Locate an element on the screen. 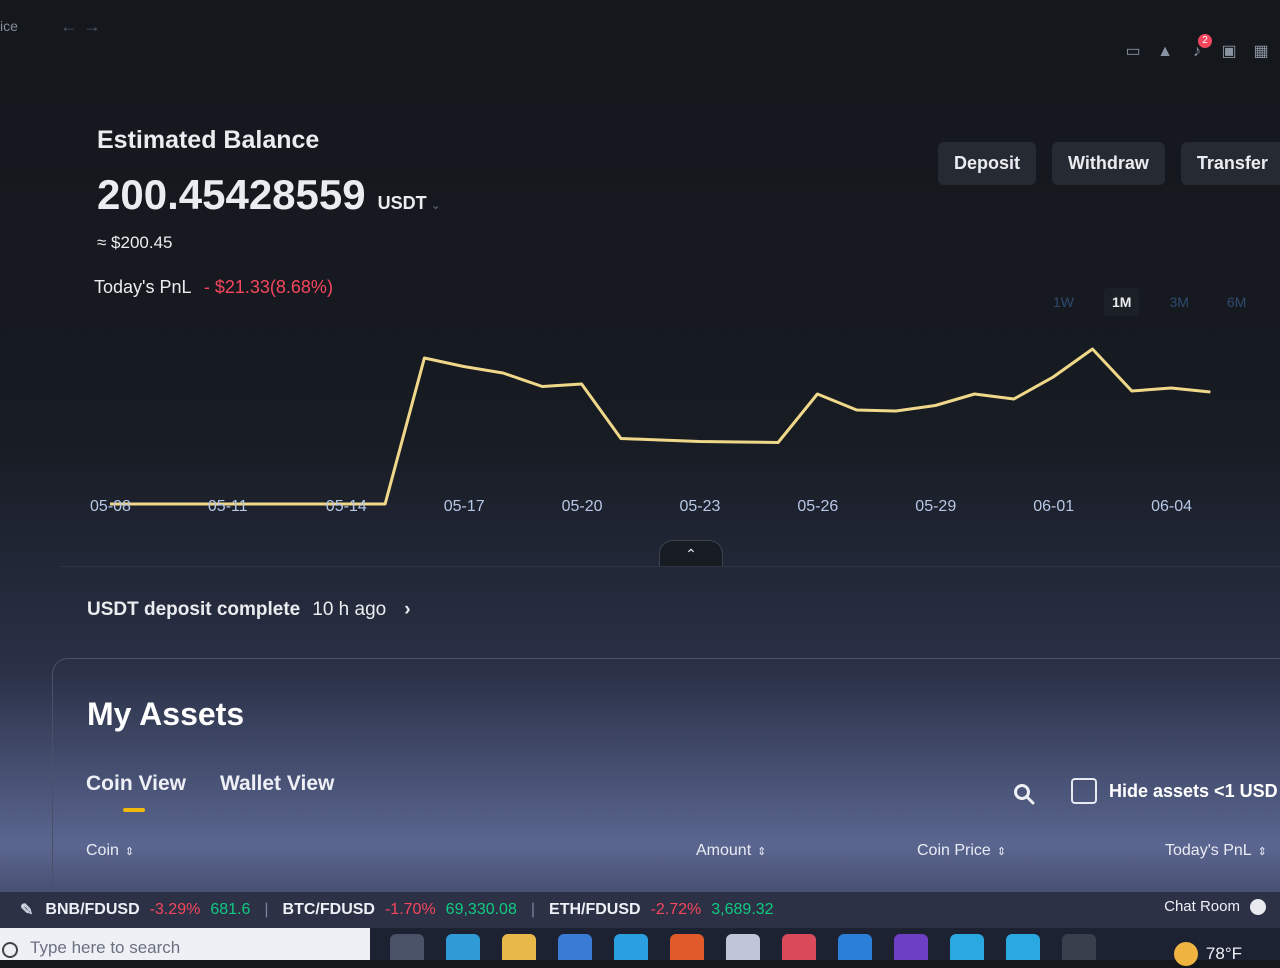  x-tick-label: 05-08 is located at coordinates (110, 506).